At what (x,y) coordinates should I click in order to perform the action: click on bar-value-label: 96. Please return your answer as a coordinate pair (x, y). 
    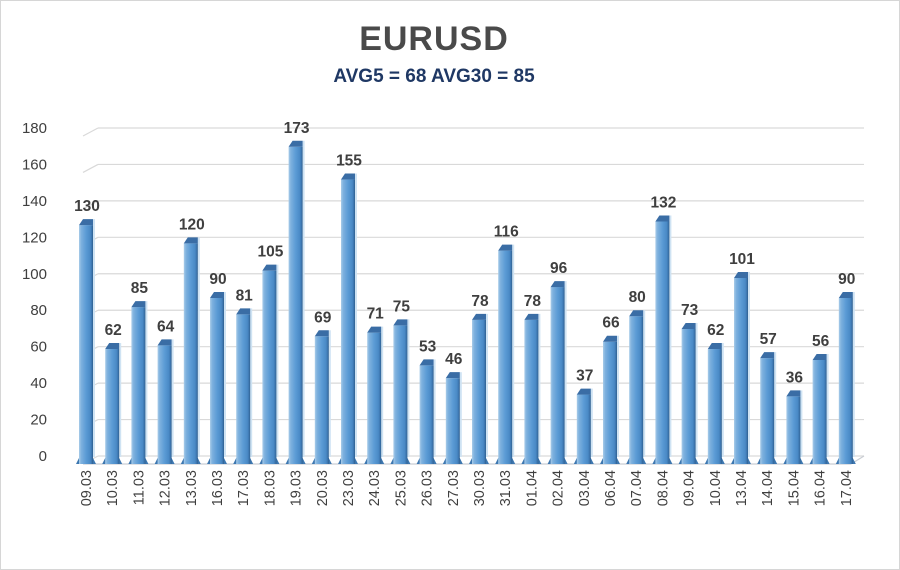
    Looking at the image, I should click on (559, 268).